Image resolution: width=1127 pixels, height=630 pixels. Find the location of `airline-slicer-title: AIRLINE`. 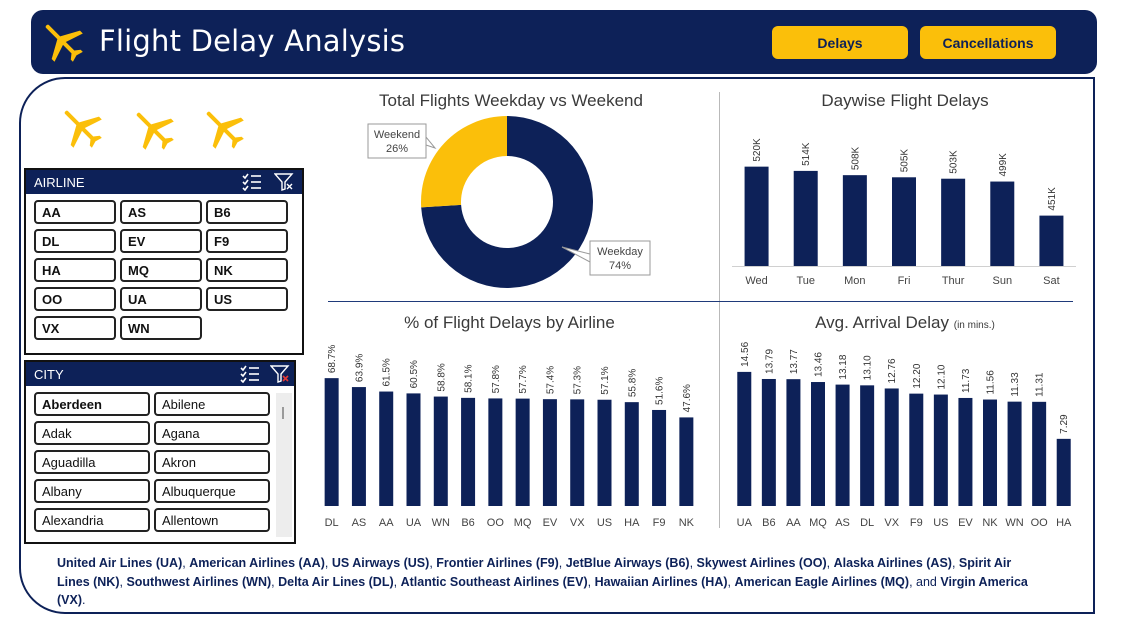

airline-slicer-title: AIRLINE is located at coordinates (59, 182).